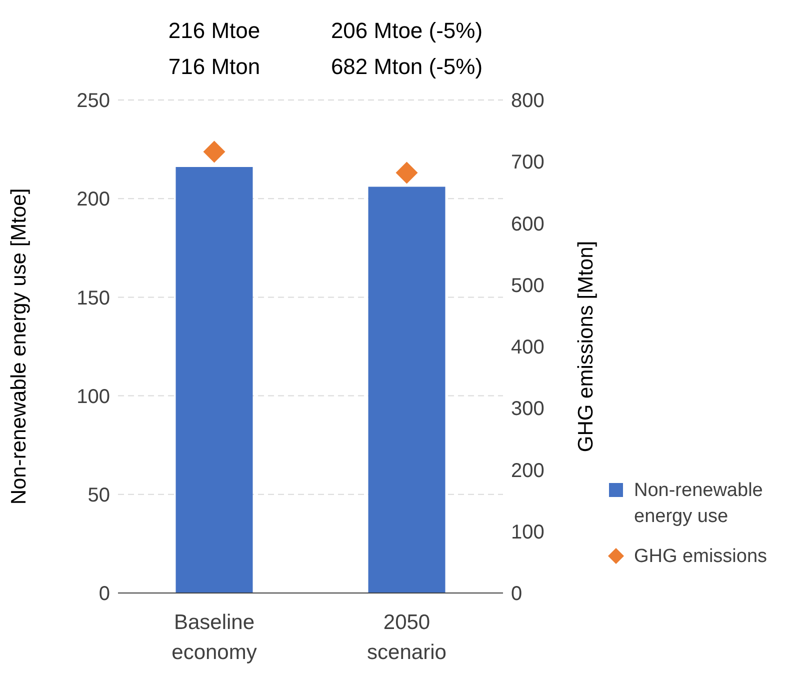  What do you see at coordinates (18, 346) in the screenshot?
I see `y-axis-title: Non-renewable energy use [Mtoe]` at bounding box center [18, 346].